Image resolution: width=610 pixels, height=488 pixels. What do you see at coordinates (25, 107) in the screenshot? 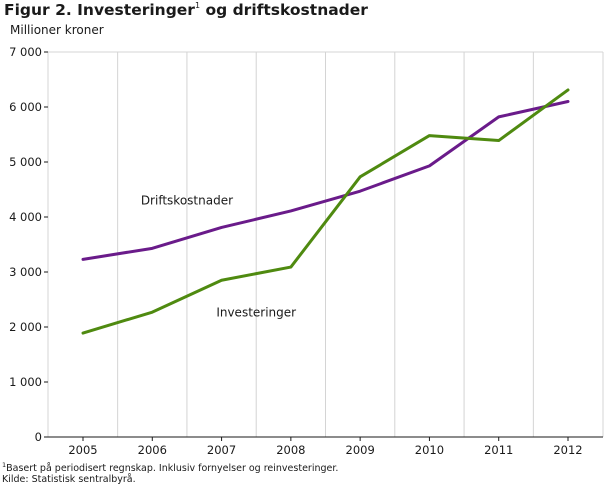
I see `y-tick-label: 6 000` at bounding box center [25, 107].